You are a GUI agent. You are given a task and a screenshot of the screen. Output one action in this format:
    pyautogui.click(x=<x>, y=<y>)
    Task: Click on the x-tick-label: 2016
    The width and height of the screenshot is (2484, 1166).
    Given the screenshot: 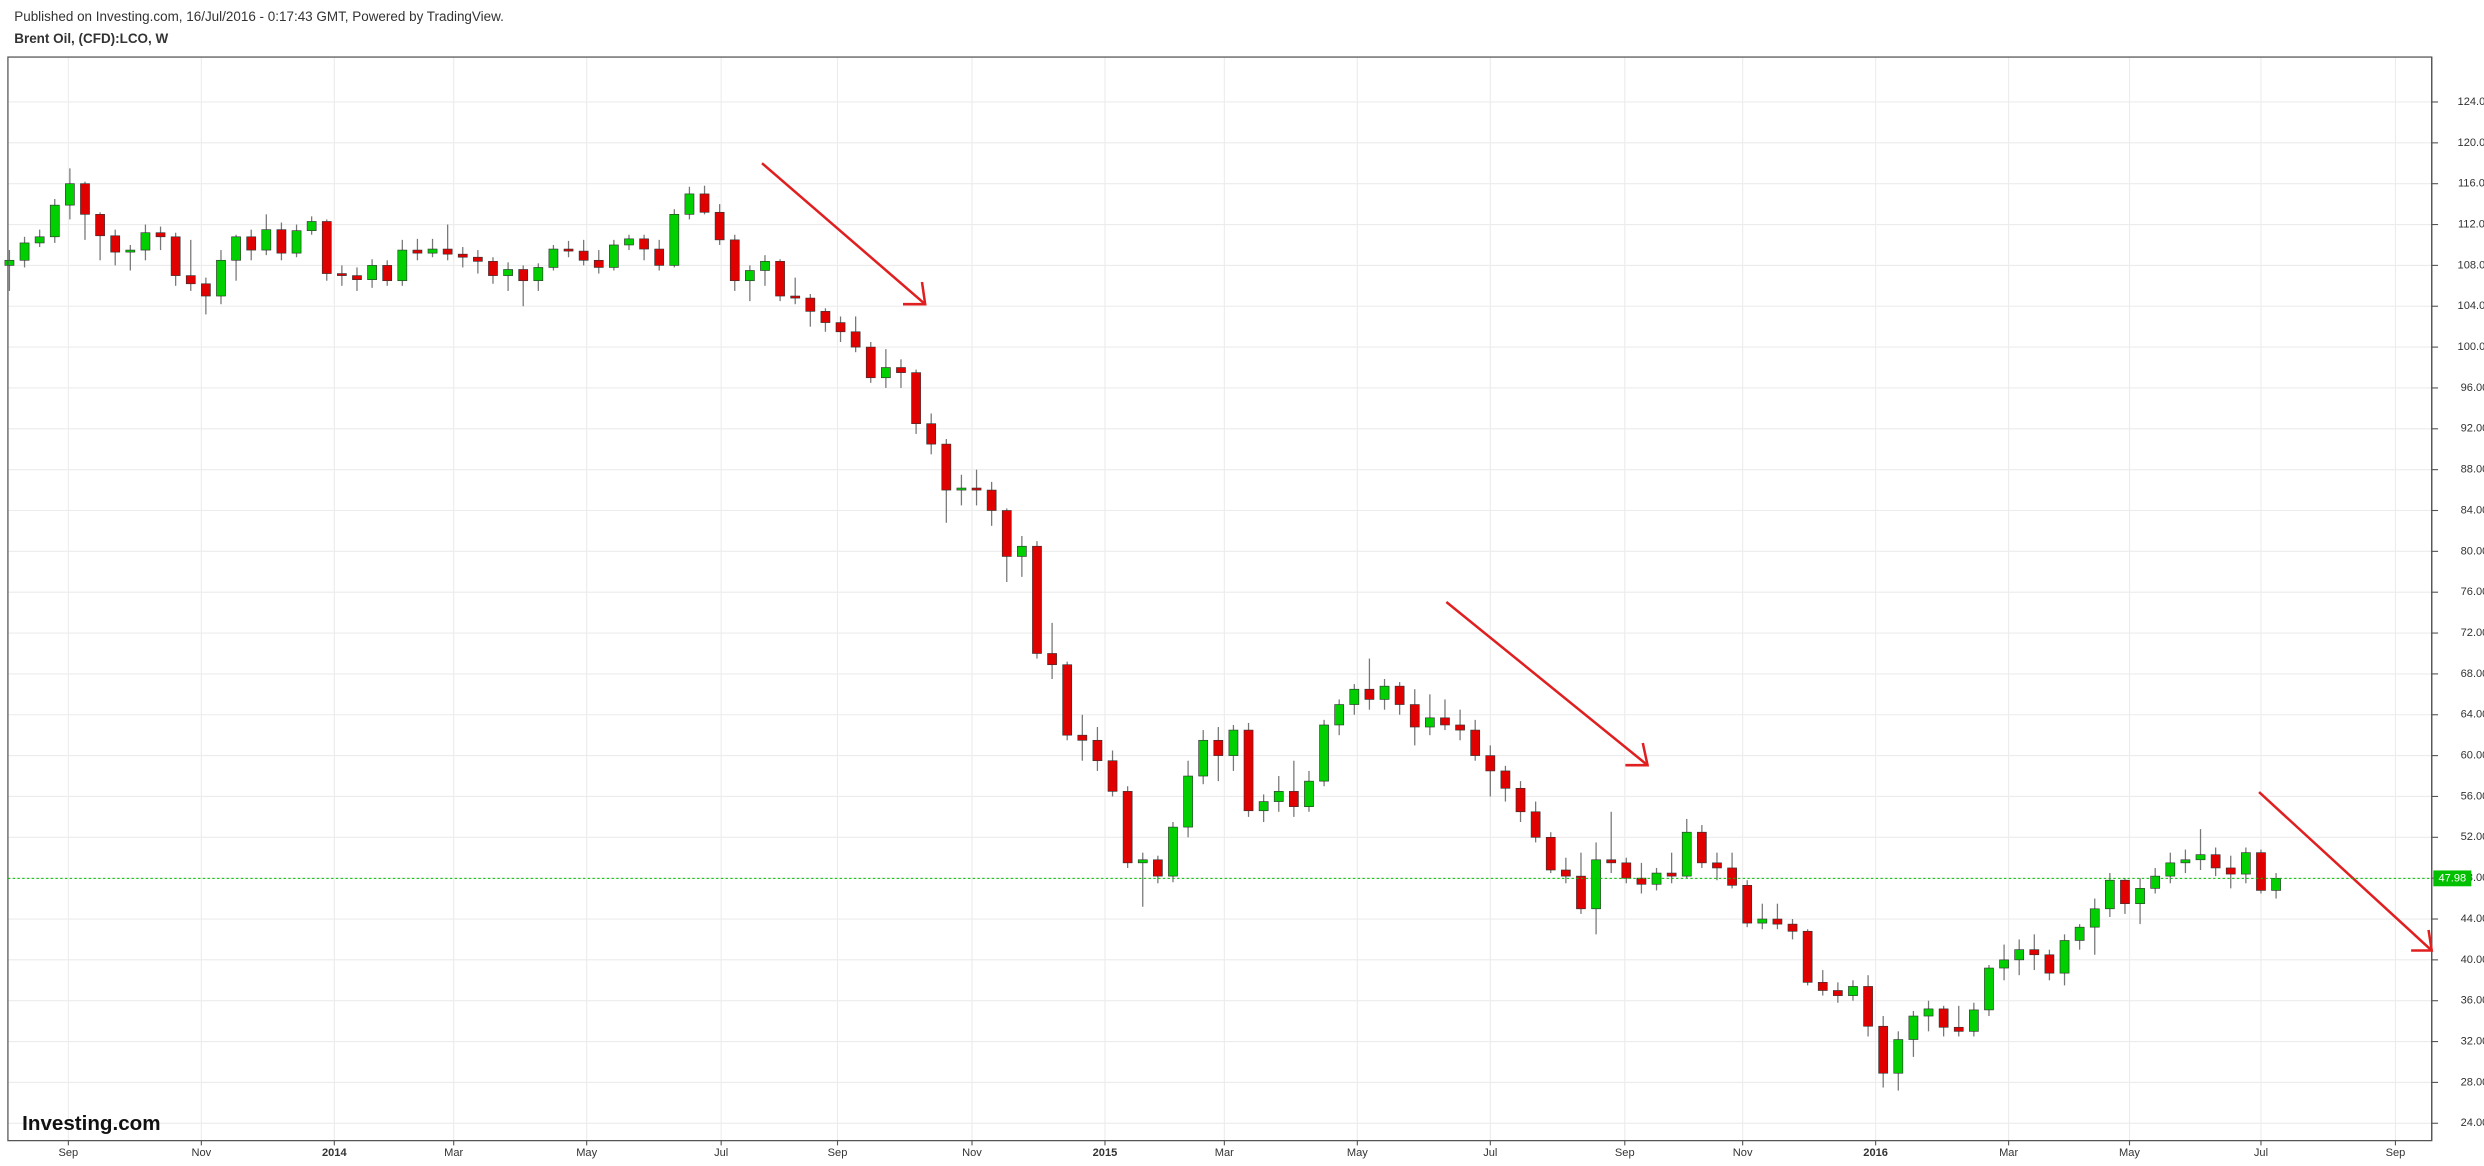 What is the action you would take?
    pyautogui.click(x=1875, y=1153)
    